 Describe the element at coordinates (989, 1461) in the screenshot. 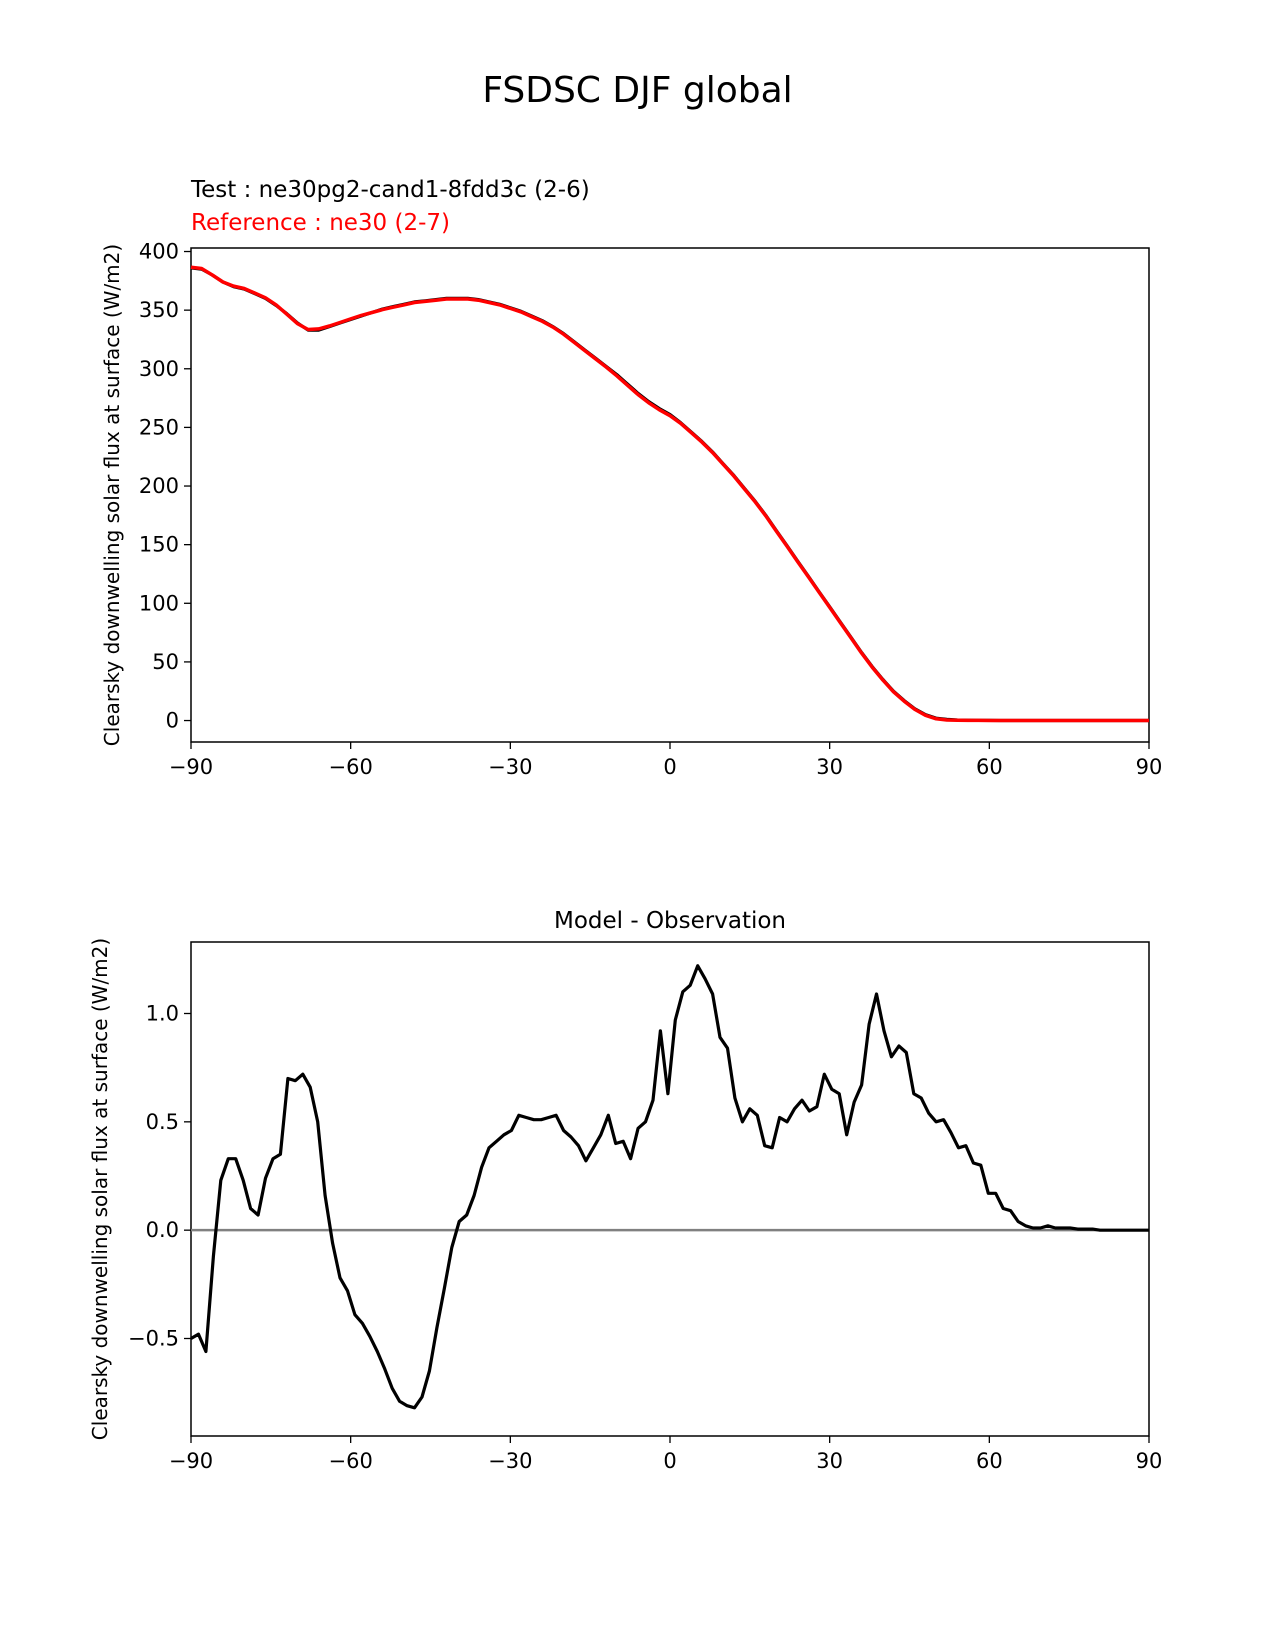

I see `bottom-x-tick-label: 60` at that location.